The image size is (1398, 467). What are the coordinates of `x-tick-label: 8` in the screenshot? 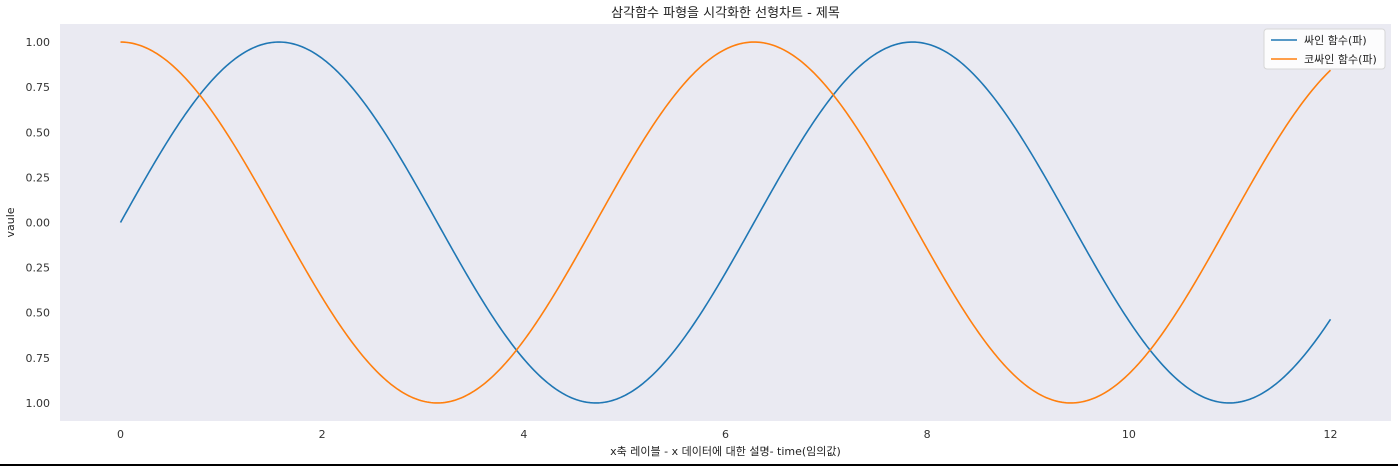 It's located at (927, 434).